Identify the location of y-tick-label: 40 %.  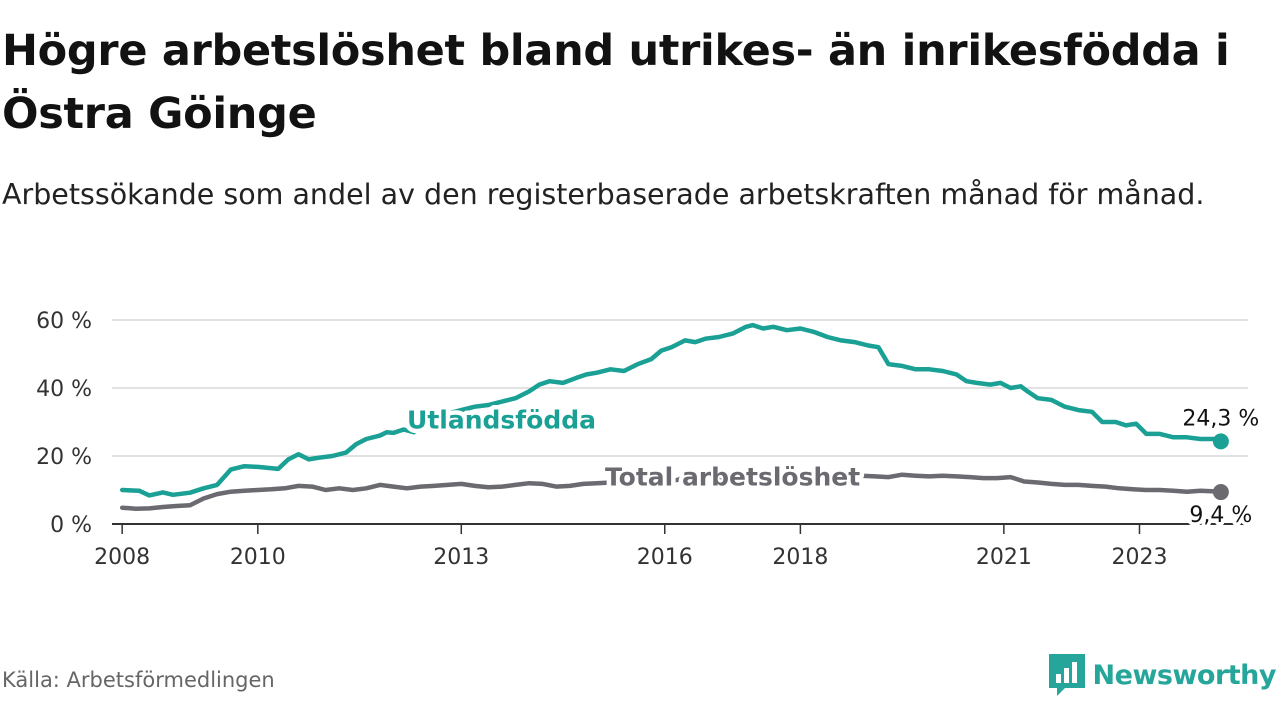
(64, 389).